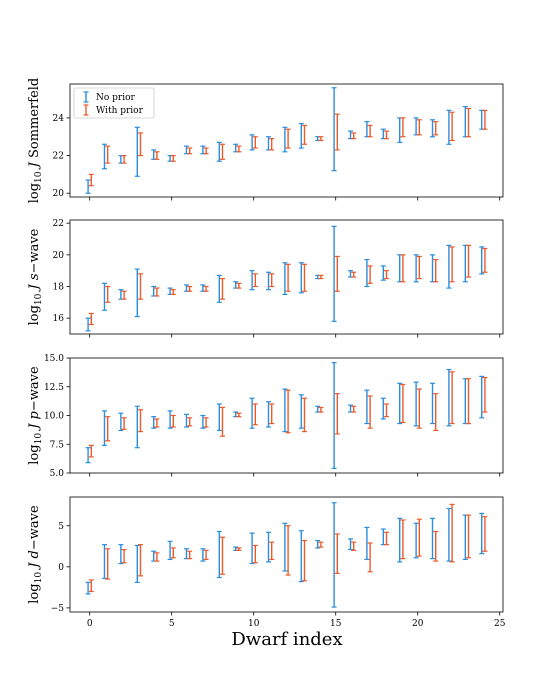  What do you see at coordinates (35, 415) in the screenshot?
I see `y-axis-label: log10 J p−wave` at bounding box center [35, 415].